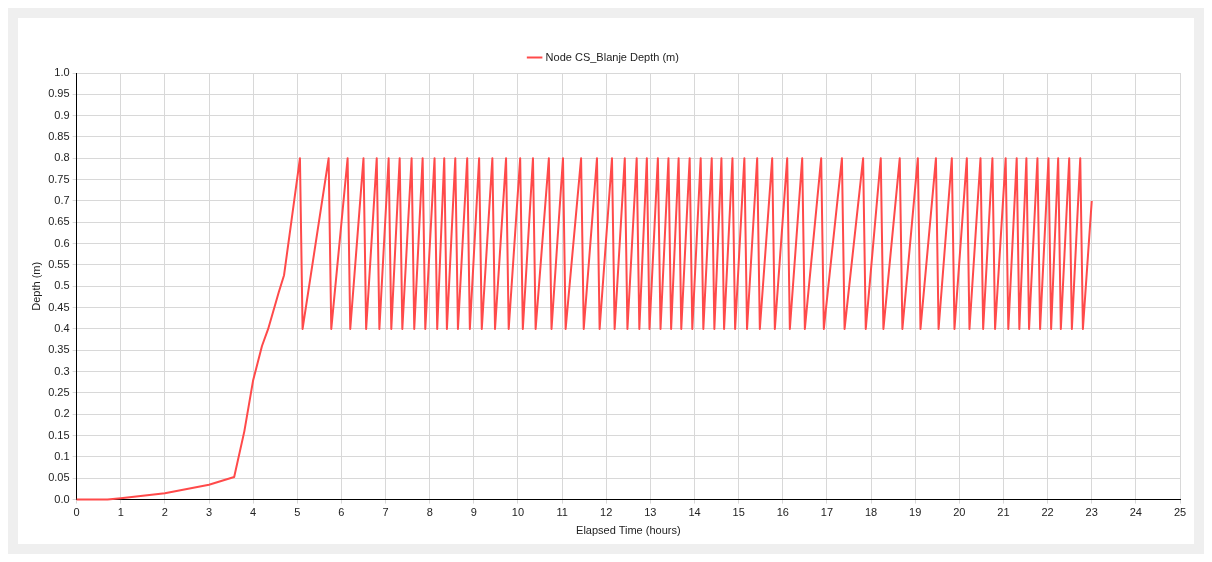  Describe the element at coordinates (62, 413) in the screenshot. I see `y-tick-label: 0.2` at that location.